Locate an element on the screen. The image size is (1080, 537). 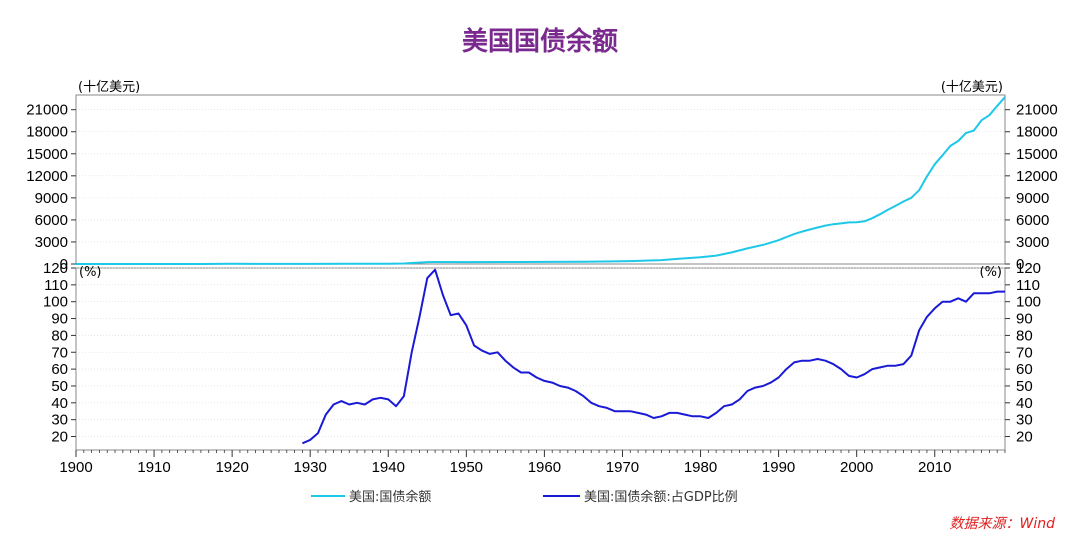
bottom-right-tick-label: 120 is located at coordinates (1028, 268).